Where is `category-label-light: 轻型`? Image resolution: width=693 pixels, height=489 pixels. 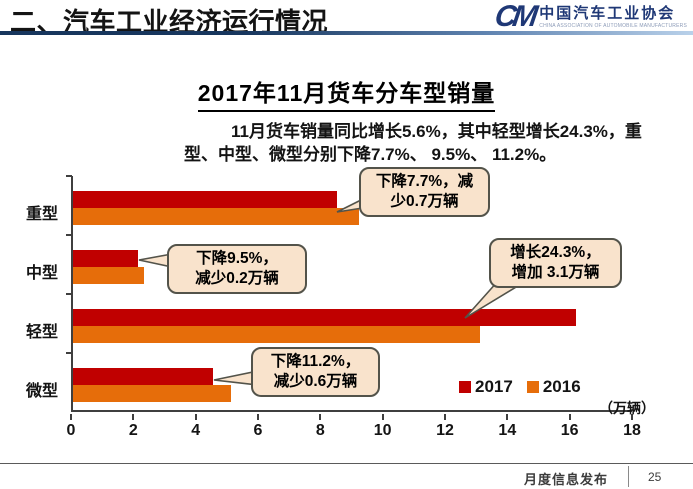
category-label-light: 轻型 is located at coordinates (42, 332).